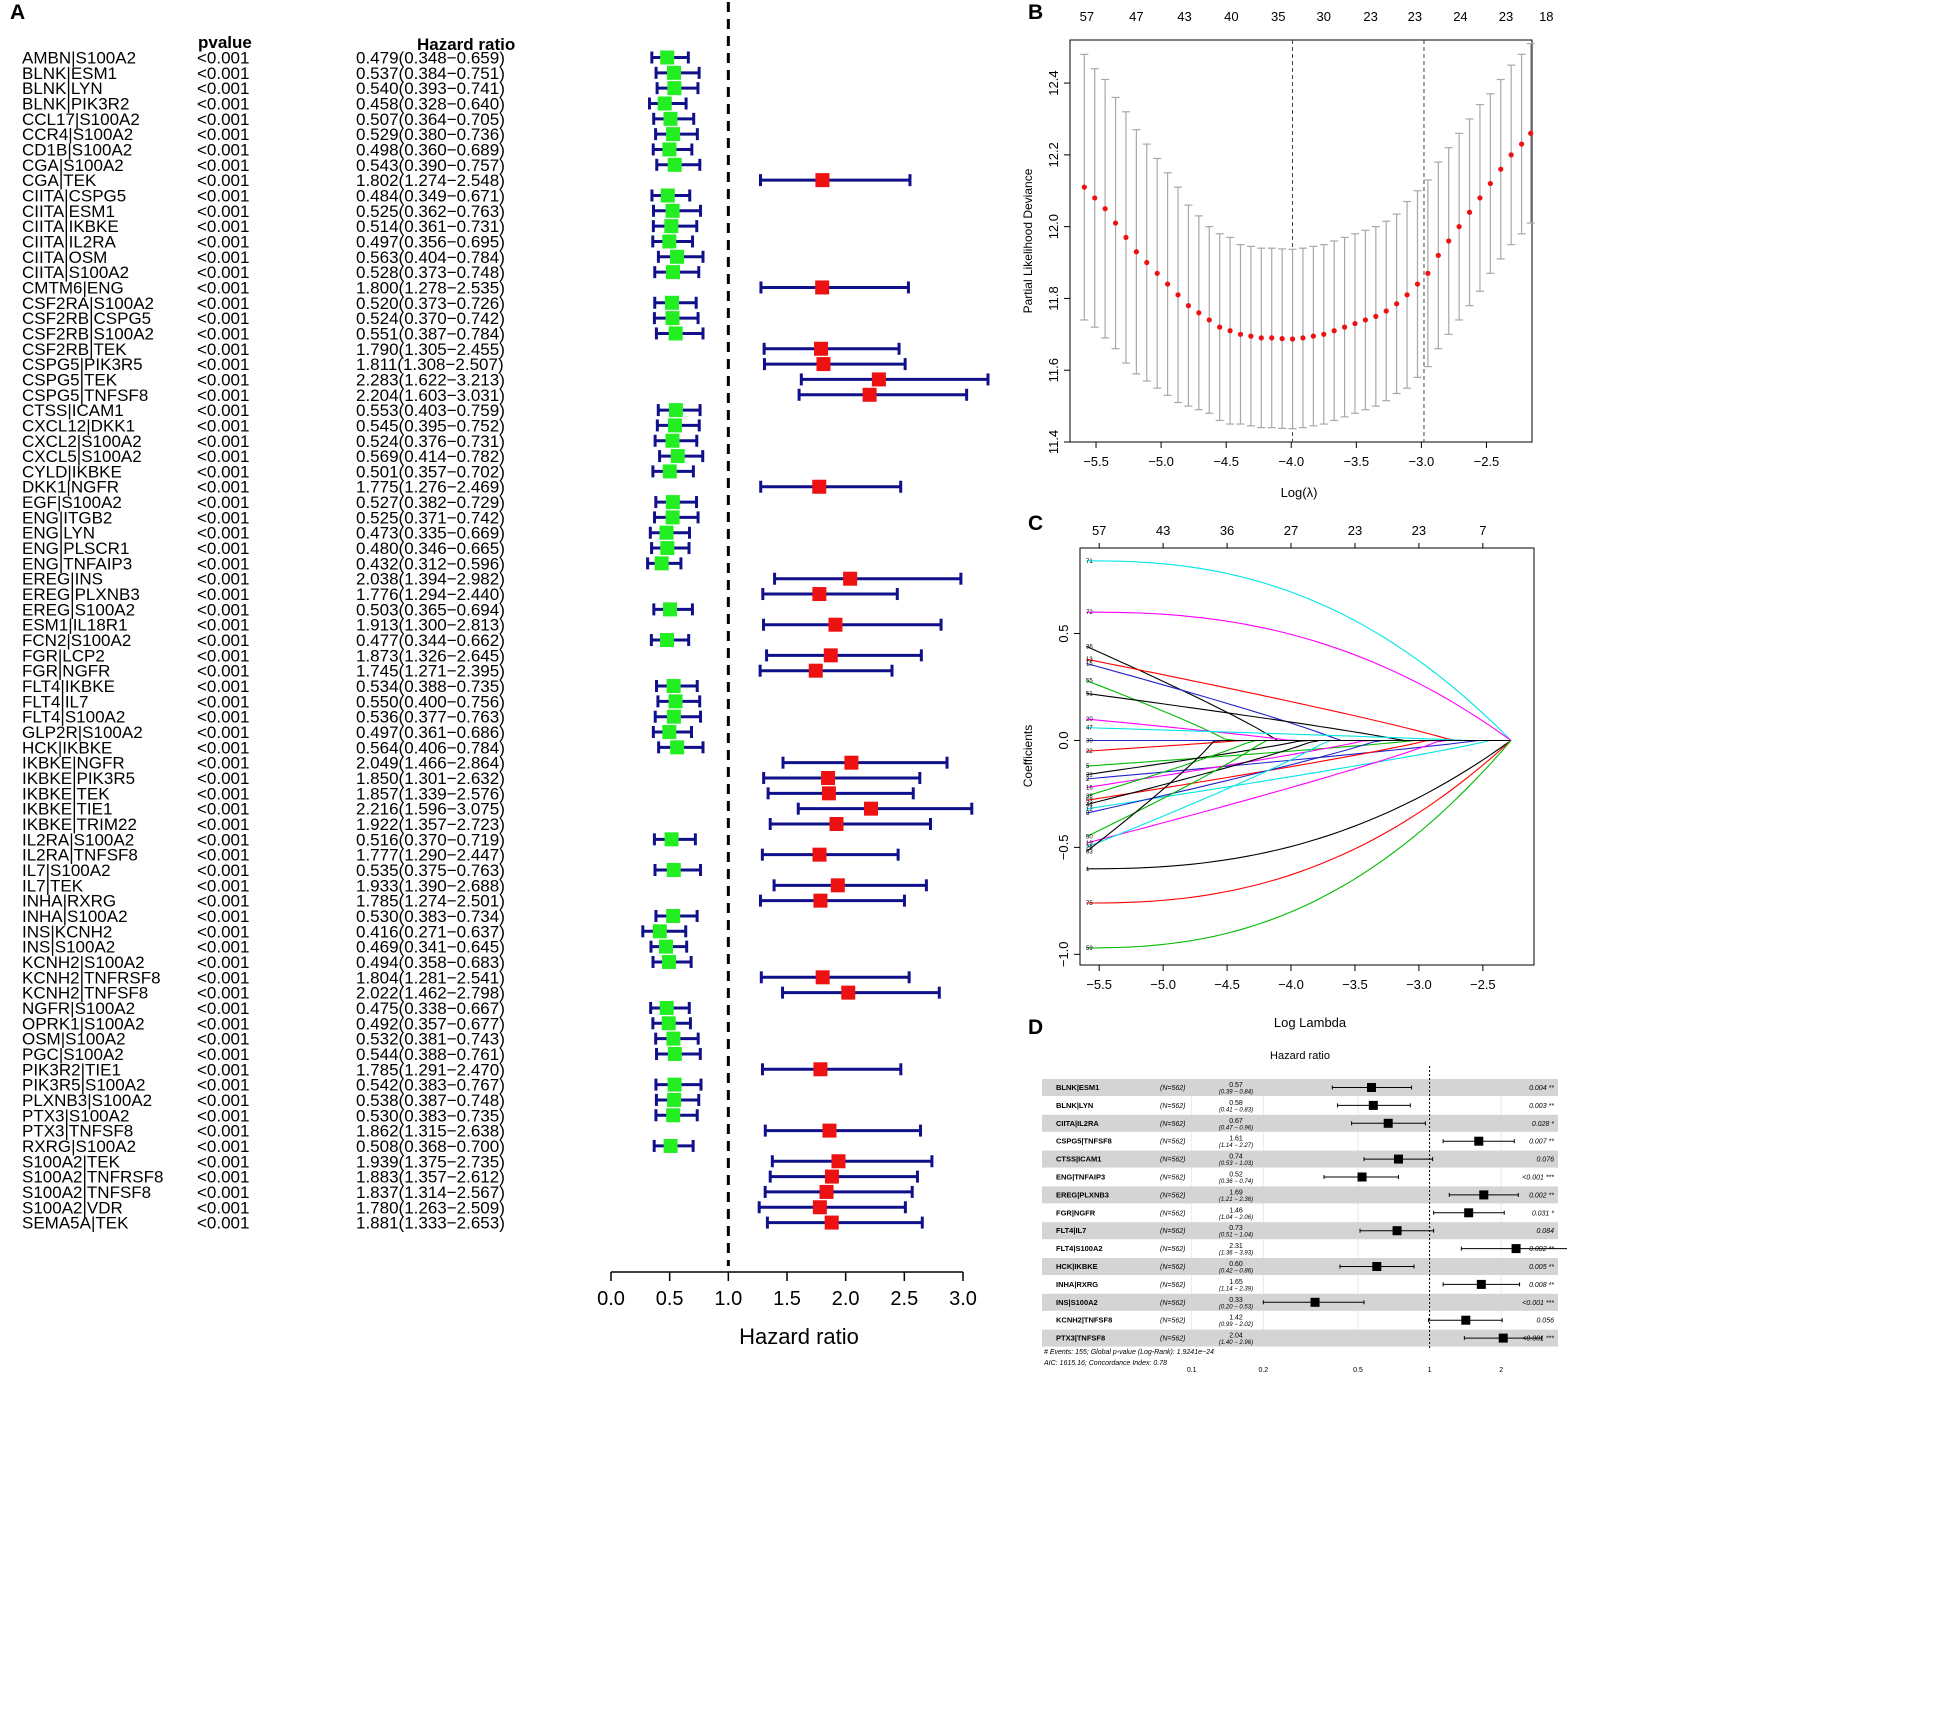  I want to click on x-tick-label: −4.5, so click(1226, 461).